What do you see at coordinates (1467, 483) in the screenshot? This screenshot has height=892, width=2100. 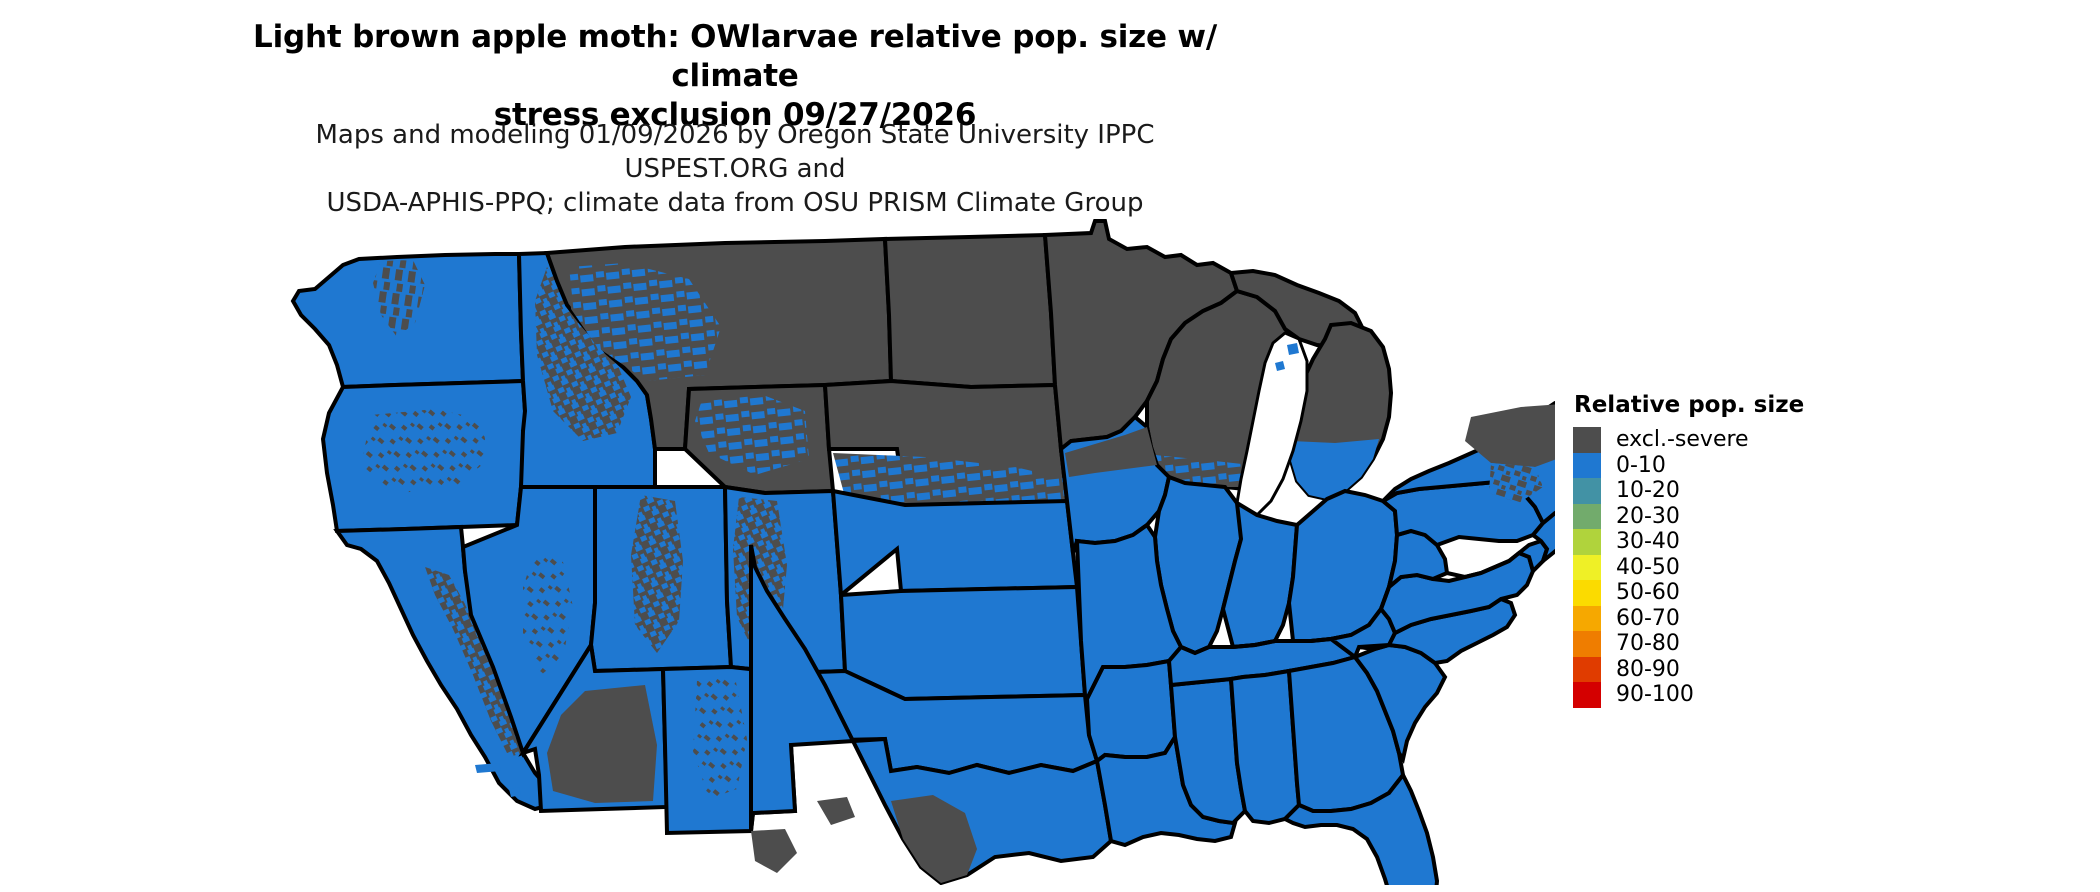 I see `map-region-northeast` at bounding box center [1467, 483].